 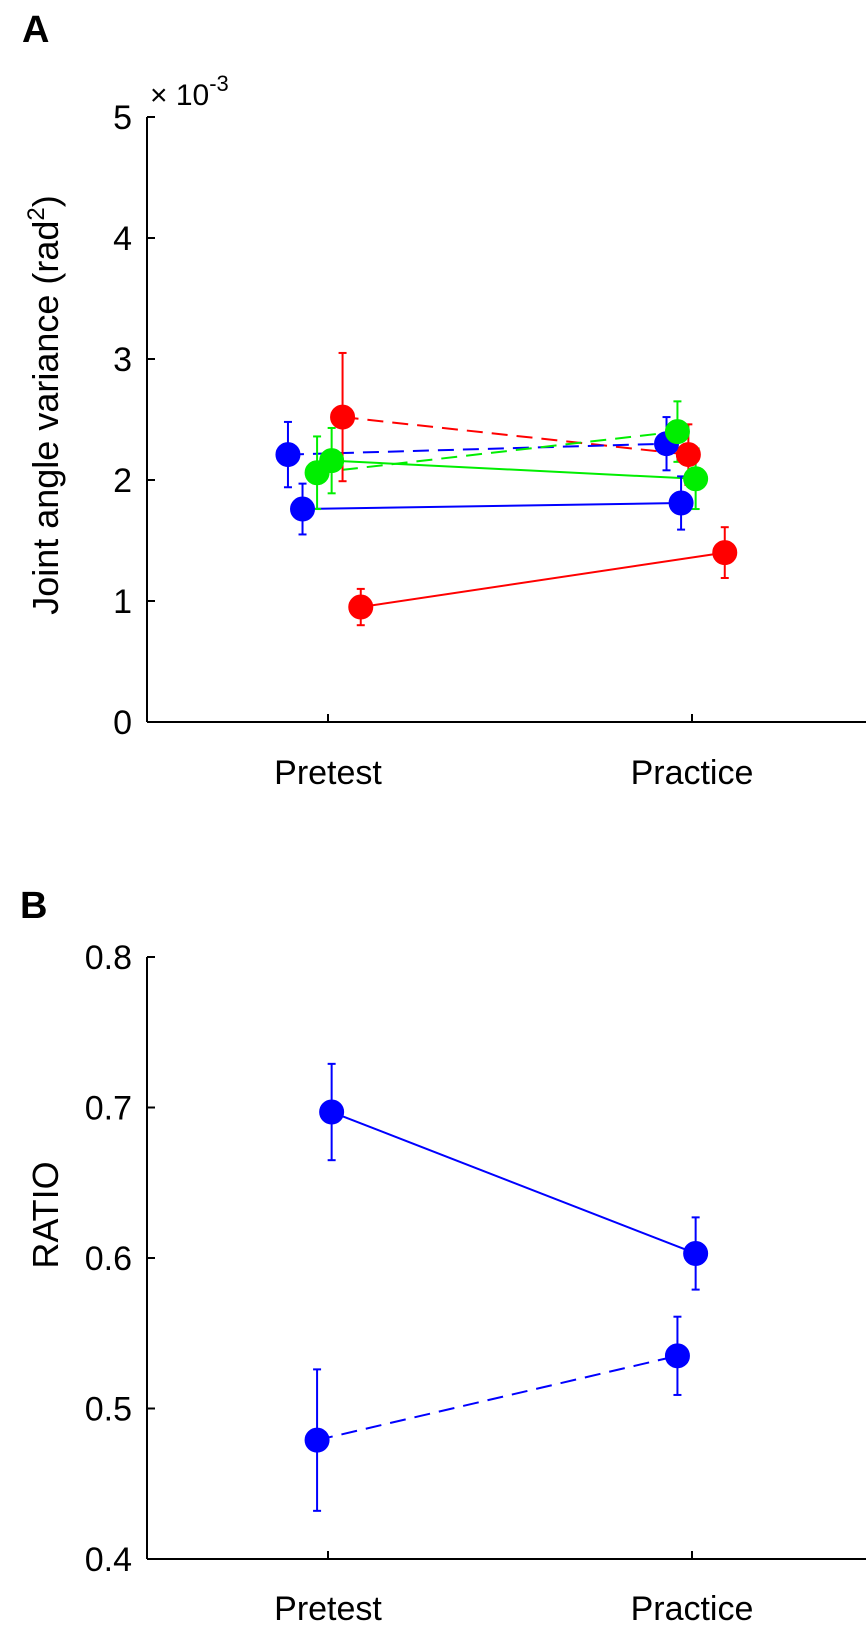 I want to click on panel-a-y-tick-label: 5, so click(x=122, y=118).